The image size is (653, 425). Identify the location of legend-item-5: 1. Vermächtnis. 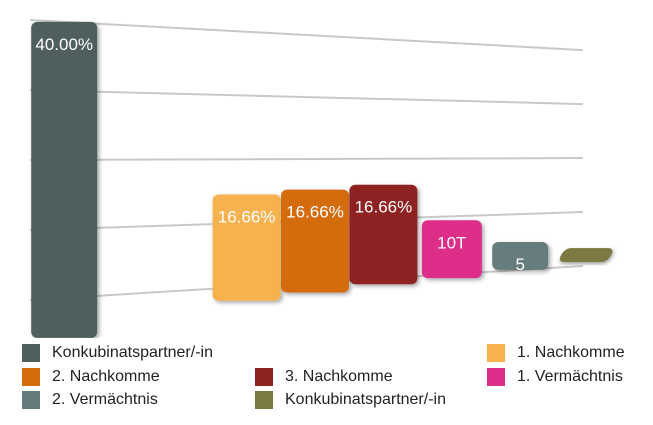
(555, 377).